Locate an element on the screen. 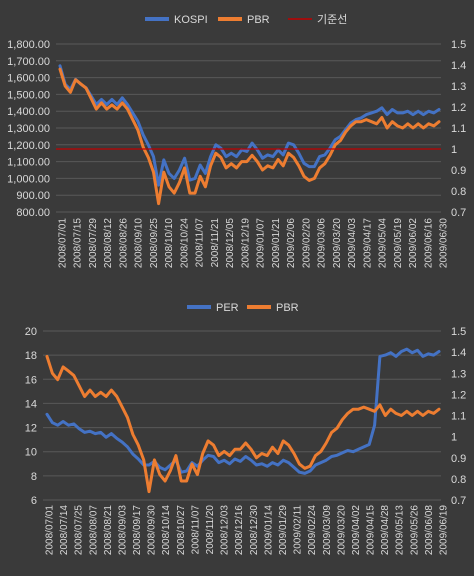 Image resolution: width=474 pixels, height=576 pixels. legend-label: PER is located at coordinates (227, 308).